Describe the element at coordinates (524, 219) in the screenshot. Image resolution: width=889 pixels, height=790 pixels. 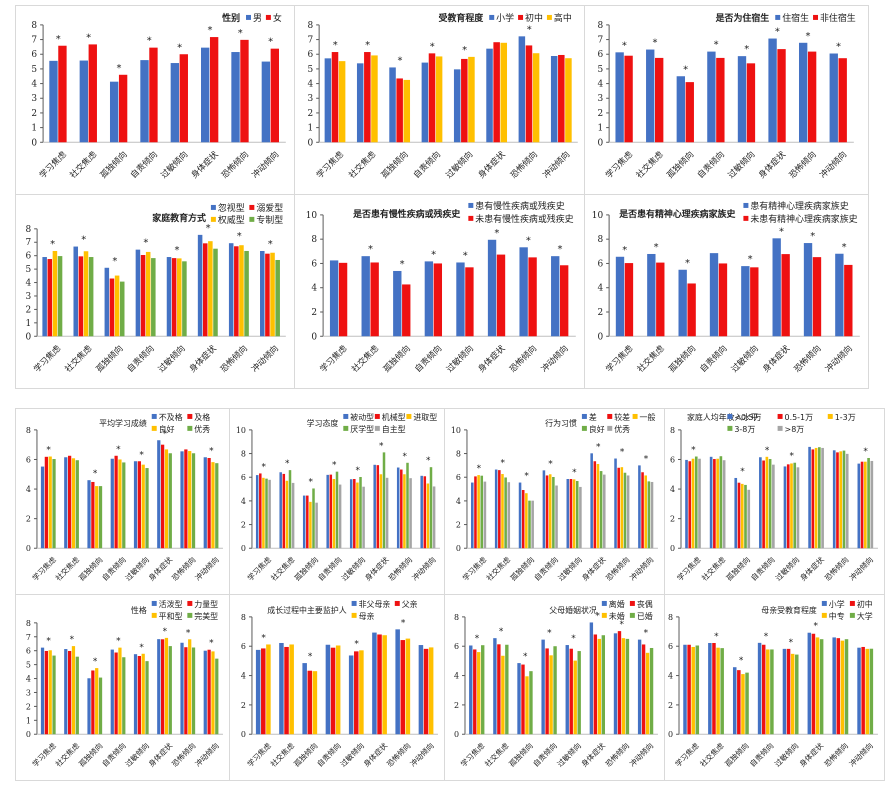
I see `legend-label-1: 未患有慢性疾病或残疾史` at that location.